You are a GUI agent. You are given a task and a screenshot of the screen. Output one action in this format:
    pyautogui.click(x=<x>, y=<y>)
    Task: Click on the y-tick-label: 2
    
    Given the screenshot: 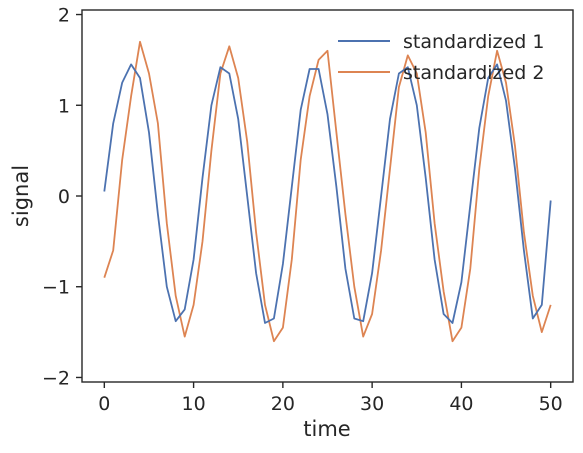 What is the action you would take?
    pyautogui.click(x=64, y=16)
    